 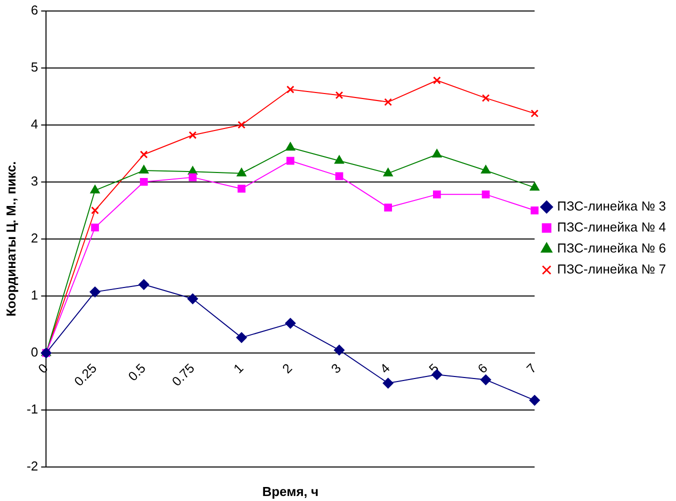 I want to click on x-tick-label: 6, so click(x=482, y=368).